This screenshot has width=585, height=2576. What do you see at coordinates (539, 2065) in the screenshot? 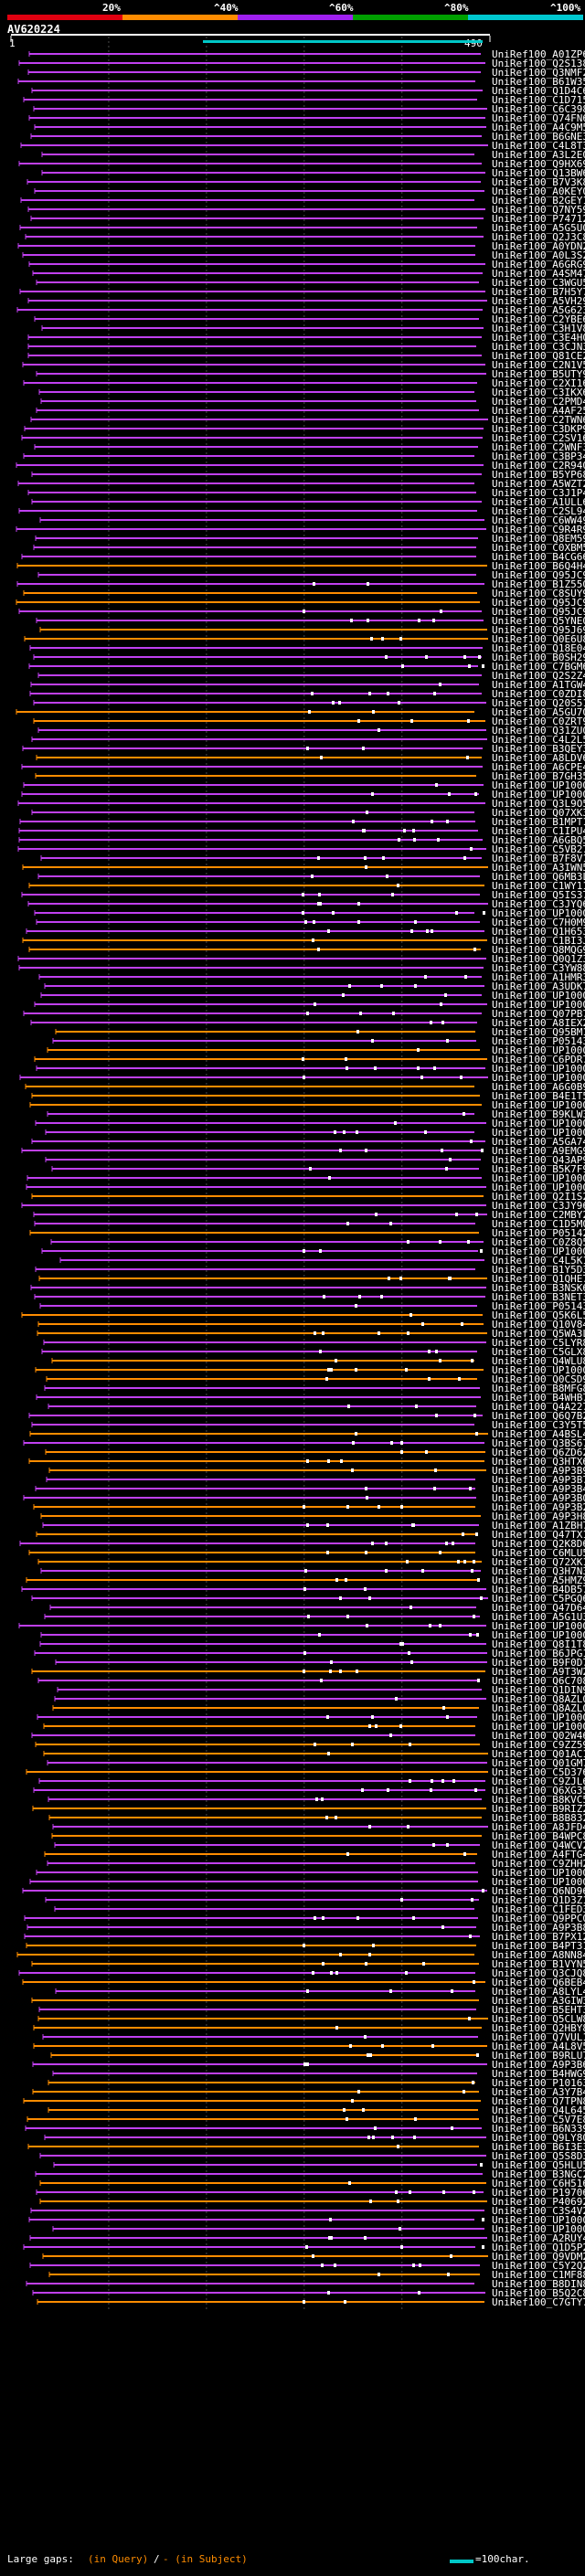
I see `hit-label: UniRef100_A9P3B6` at bounding box center [539, 2065].